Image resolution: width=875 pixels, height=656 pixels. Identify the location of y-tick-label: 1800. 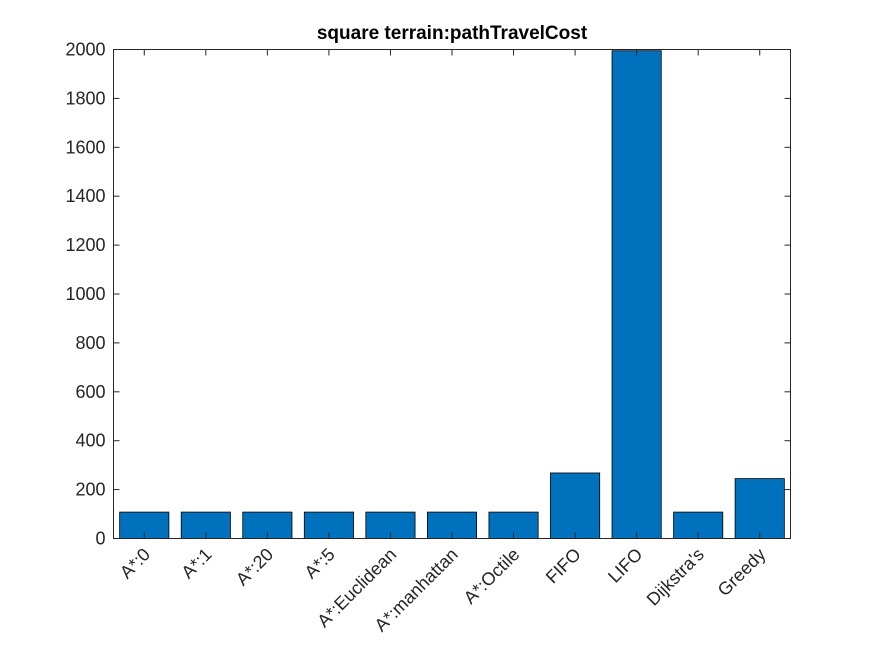
(85, 98).